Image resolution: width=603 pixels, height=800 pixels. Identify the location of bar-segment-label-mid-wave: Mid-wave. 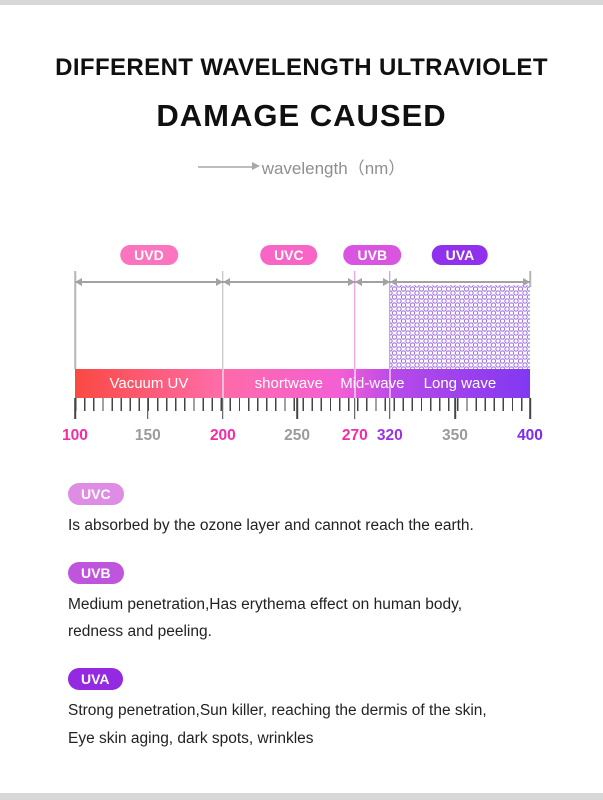
(372, 383).